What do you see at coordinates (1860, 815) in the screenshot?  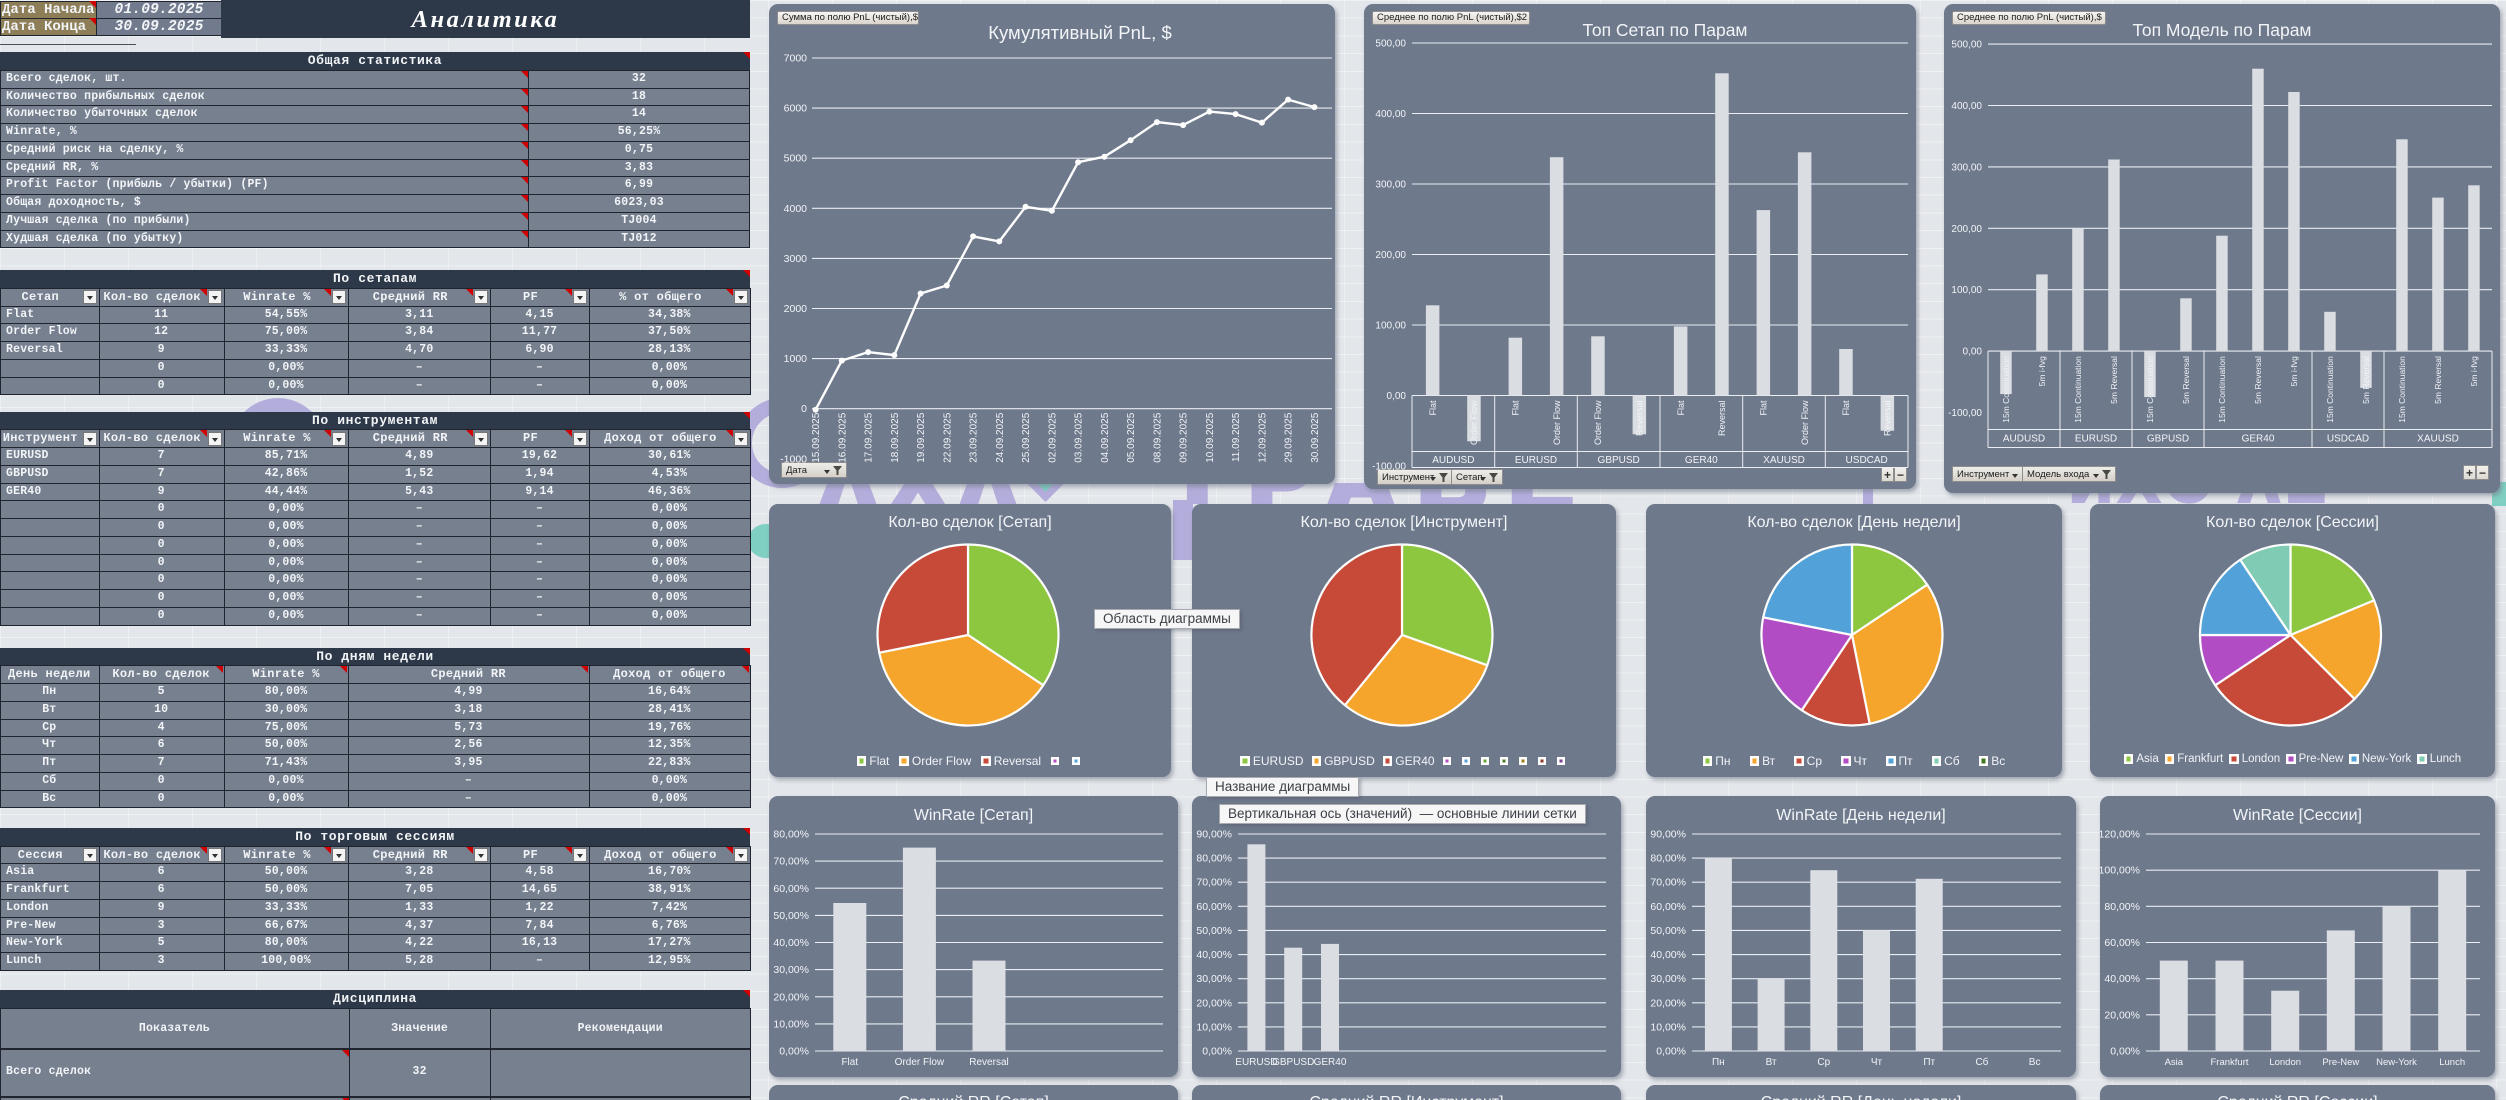 I see `svg-text: WinRate [День недели]` at bounding box center [1860, 815].